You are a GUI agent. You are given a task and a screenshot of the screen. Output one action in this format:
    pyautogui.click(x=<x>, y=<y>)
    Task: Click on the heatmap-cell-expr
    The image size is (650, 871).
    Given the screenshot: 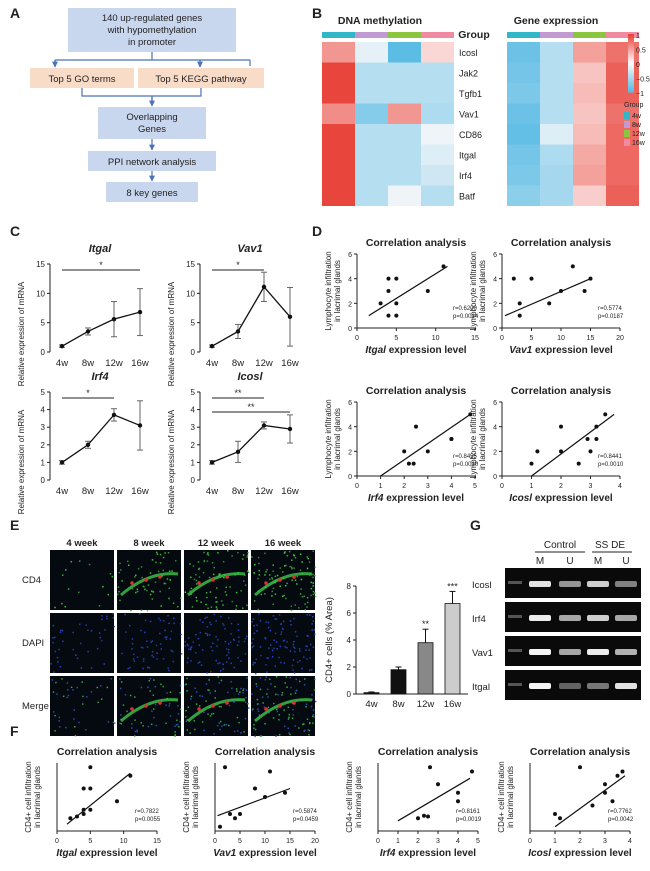 What is the action you would take?
    pyautogui.click(x=523, y=154)
    